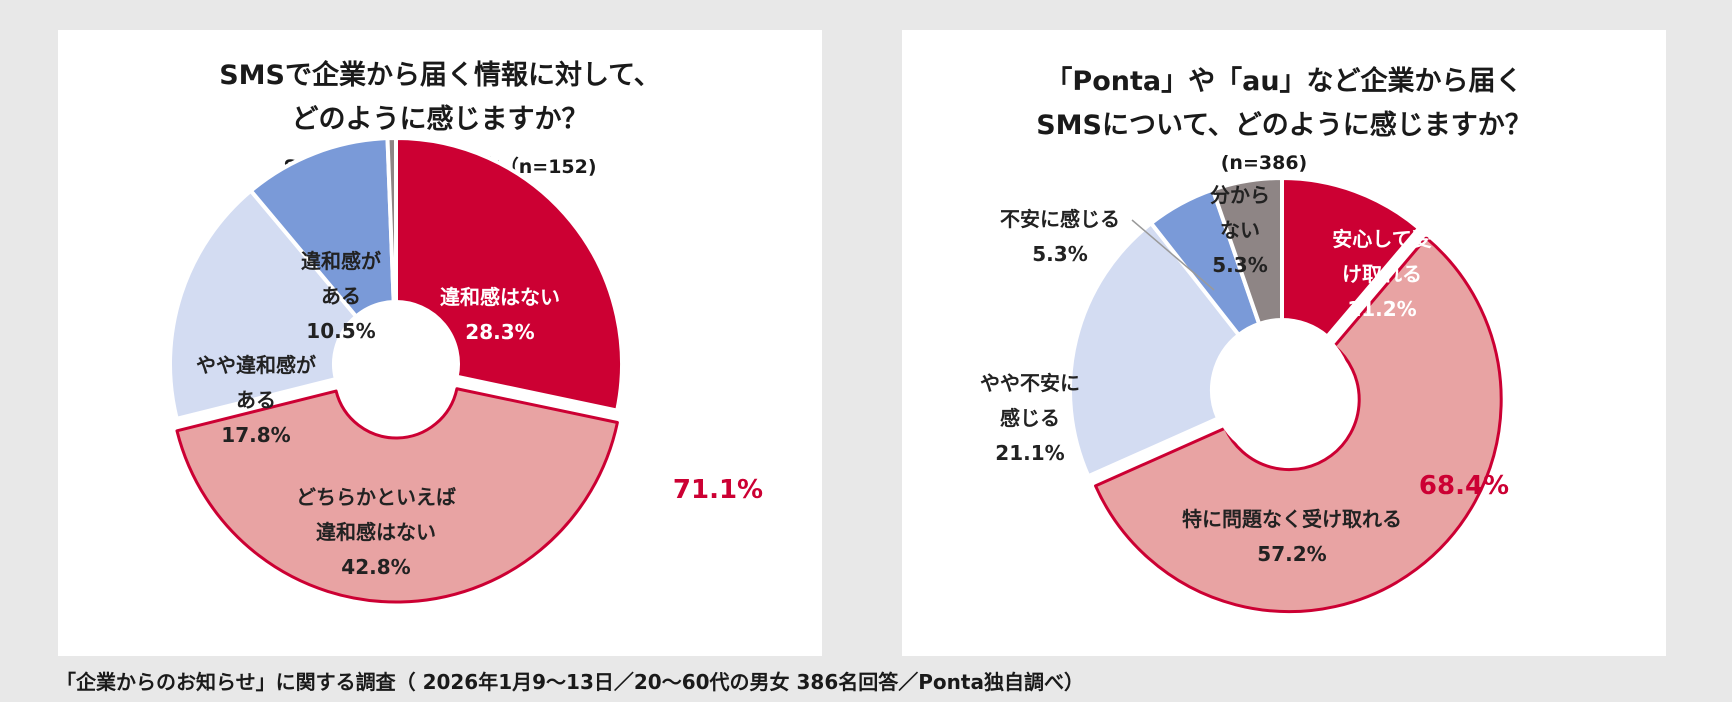 This screenshot has width=1732, height=702. Describe the element at coordinates (500, 314) in the screenshot. I see `donut-left-slice-1-label: 違和感はない 28.3%` at that location.